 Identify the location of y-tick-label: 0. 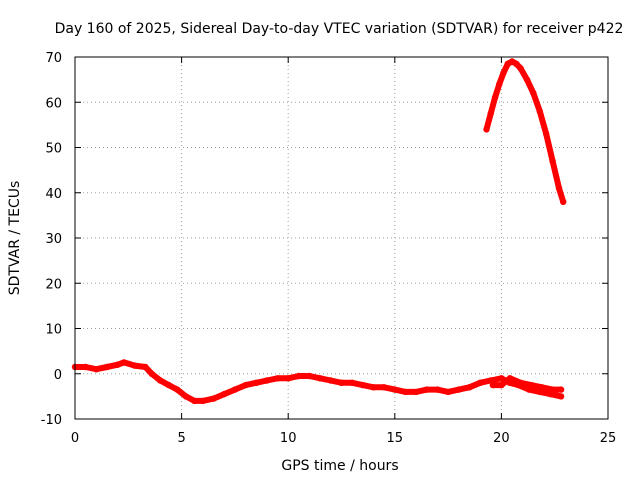
(58, 375).